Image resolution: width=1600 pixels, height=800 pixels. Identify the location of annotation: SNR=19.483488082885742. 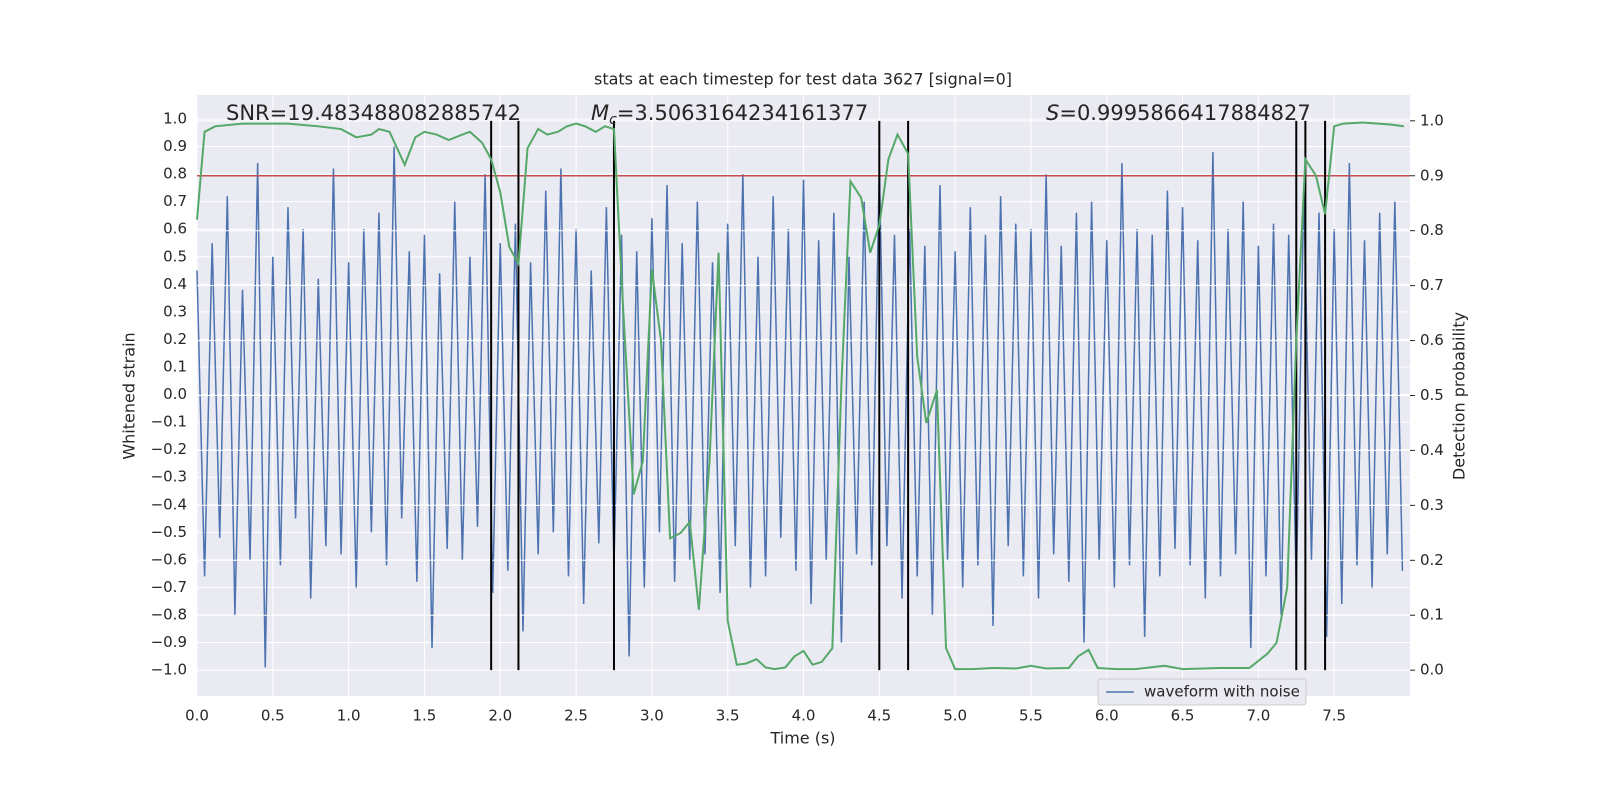
(373, 113).